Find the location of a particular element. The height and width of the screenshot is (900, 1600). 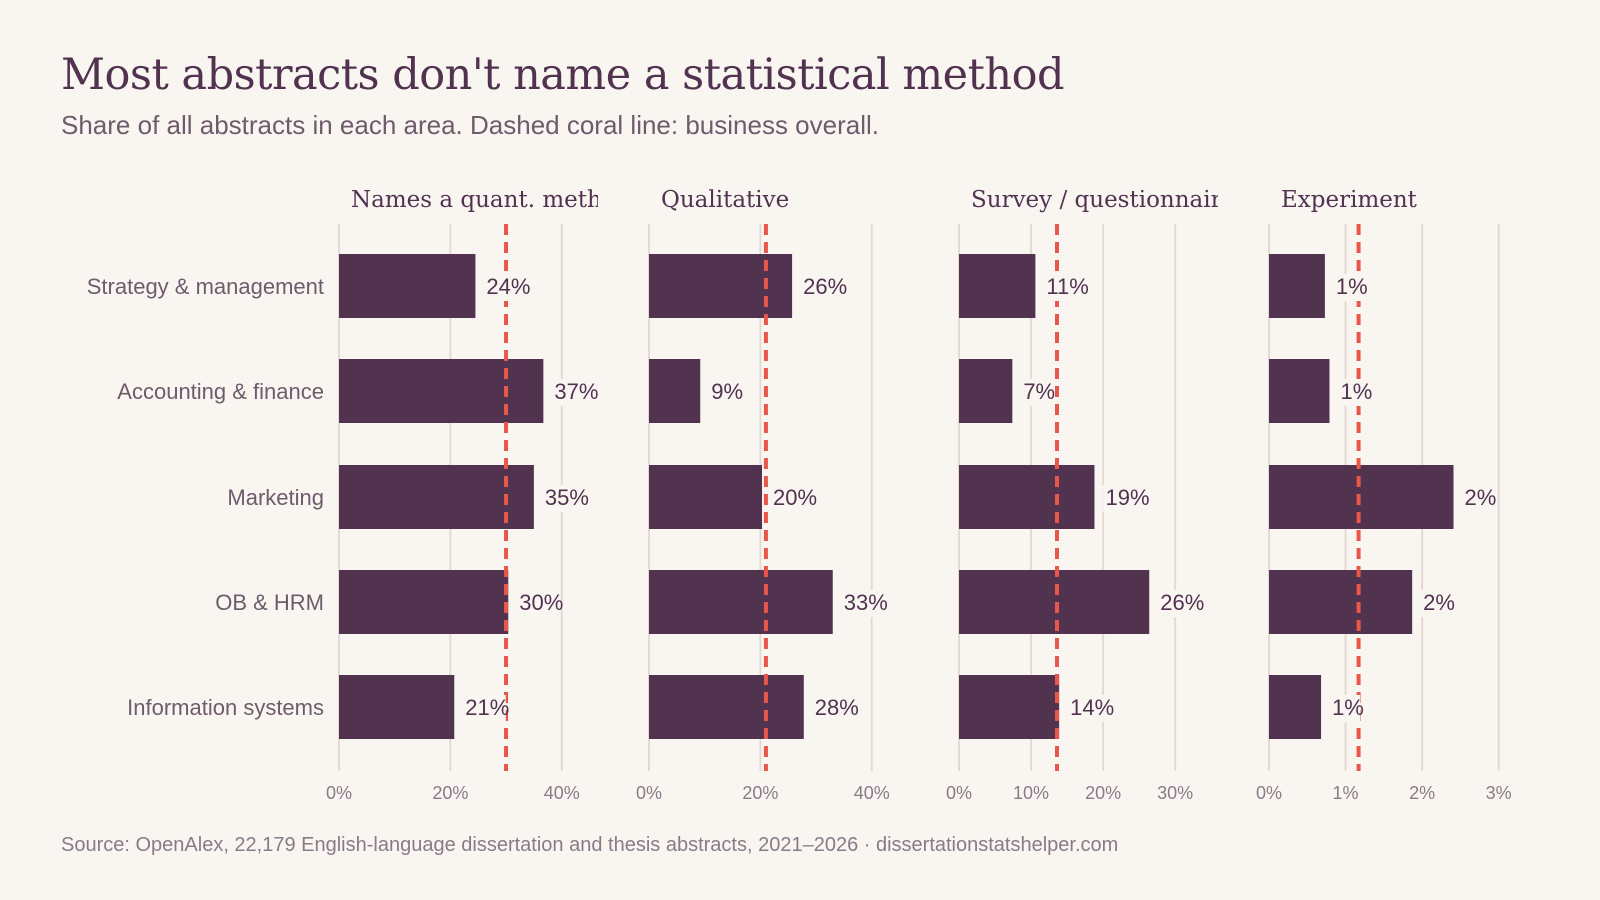

panel-title: Names a quant. meth is located at coordinates (476, 200).